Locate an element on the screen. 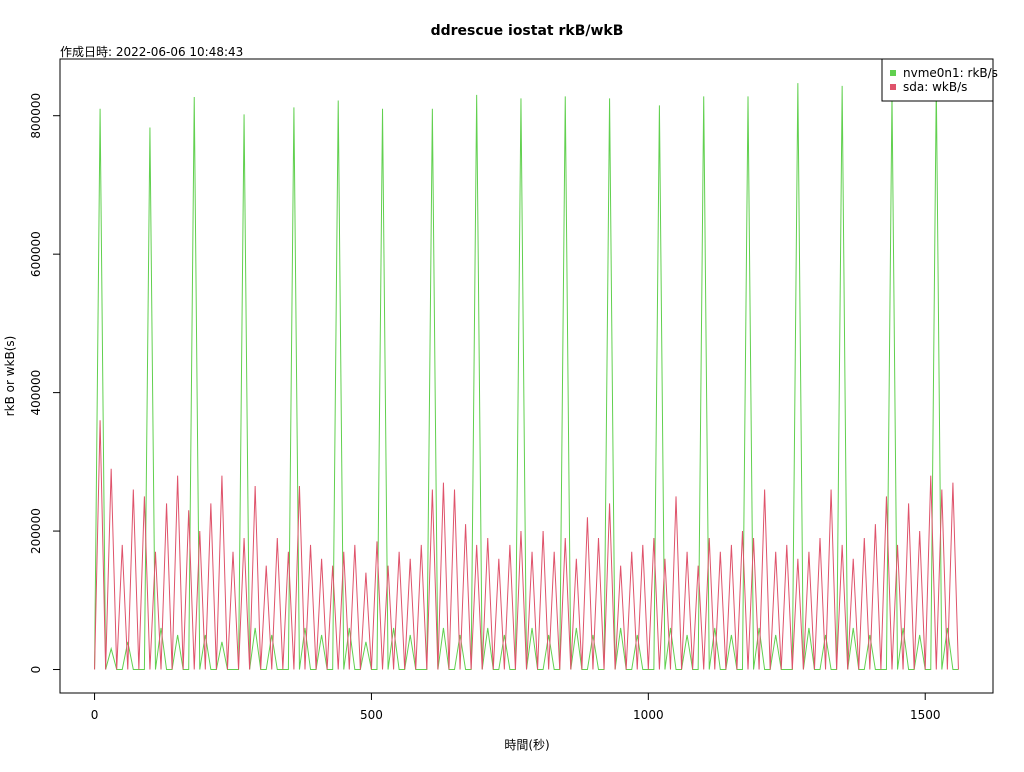  x-tick-label: 0 is located at coordinates (95, 715).